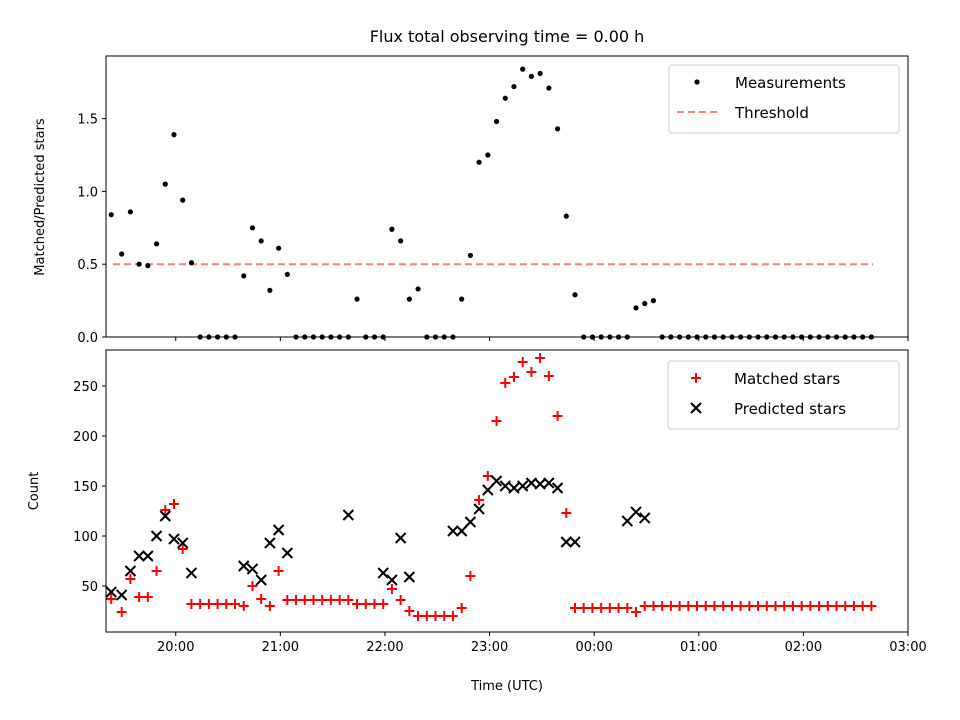 The width and height of the screenshot is (960, 720). Describe the element at coordinates (697, 82) in the screenshot. I see `legend-dot-icon` at that location.